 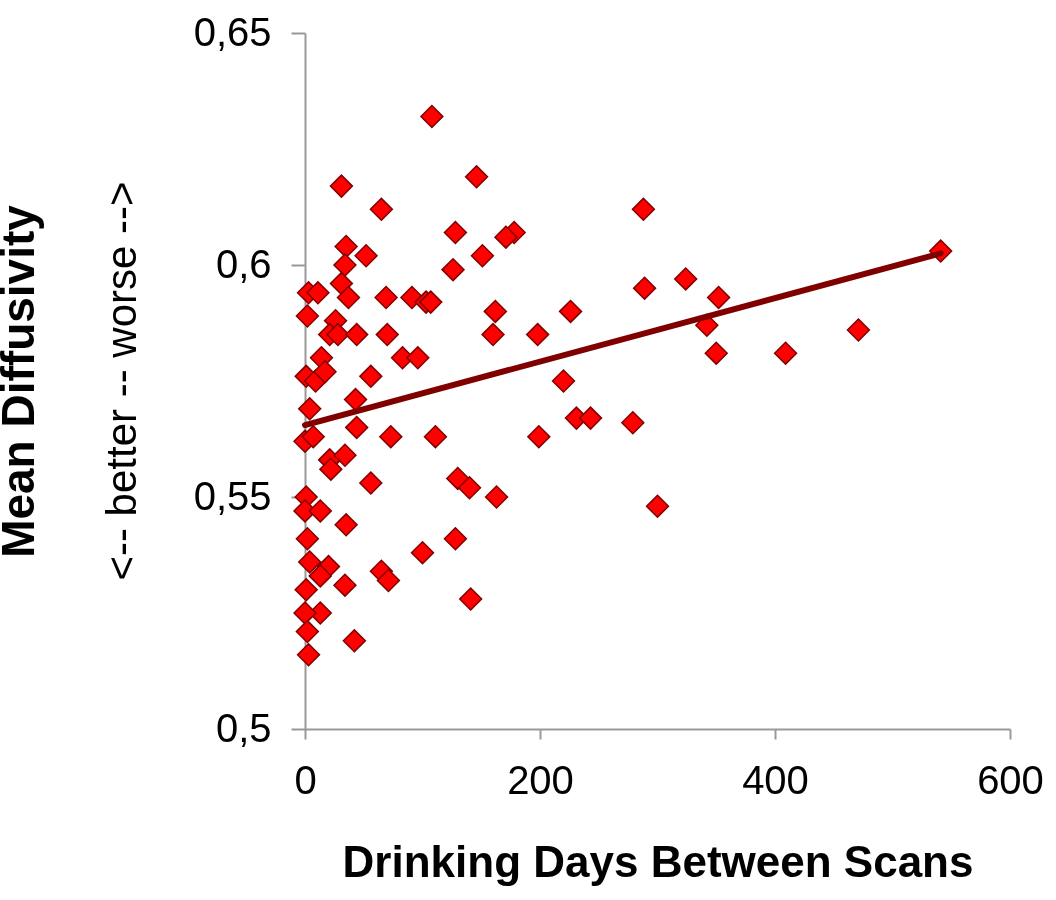 I want to click on text: <-- better -- worse -->, so click(x=122, y=381).